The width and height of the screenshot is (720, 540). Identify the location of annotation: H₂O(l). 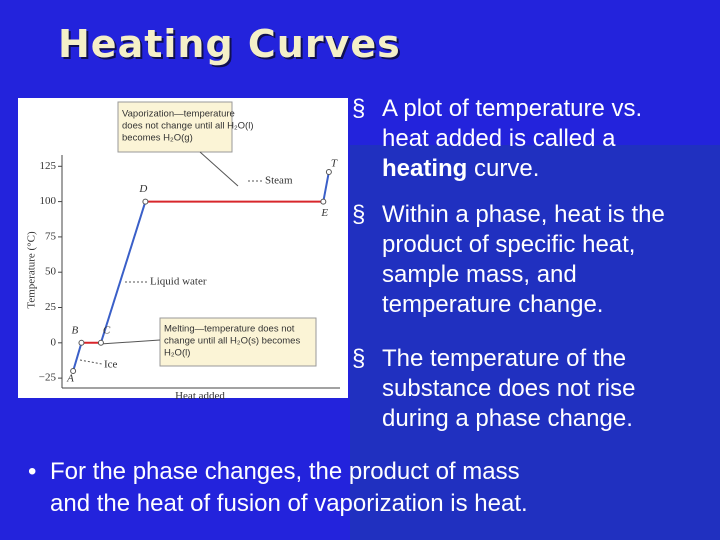
(177, 353).